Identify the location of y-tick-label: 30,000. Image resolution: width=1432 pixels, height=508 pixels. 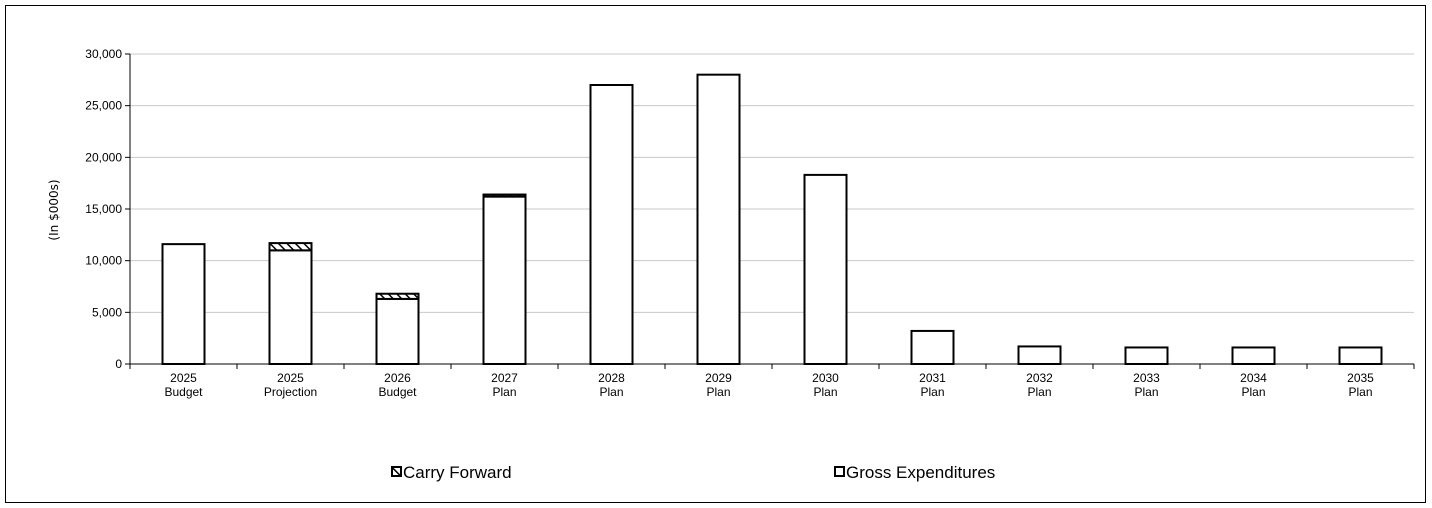
(103, 54).